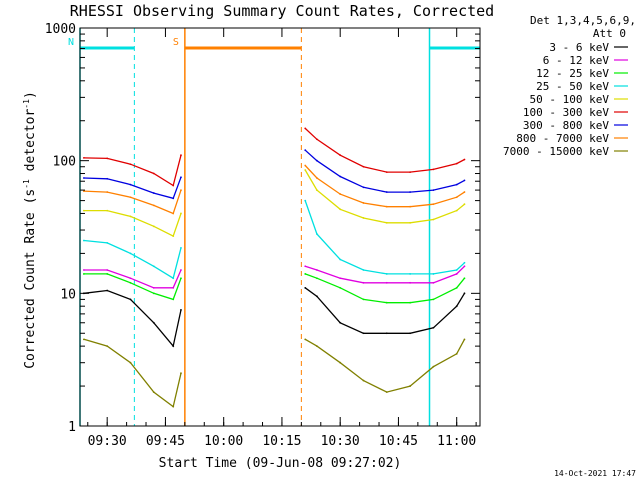 The image size is (640, 480). Describe the element at coordinates (576, 60) in the screenshot. I see `legend-entry-label: 6 - 12 keV` at that location.